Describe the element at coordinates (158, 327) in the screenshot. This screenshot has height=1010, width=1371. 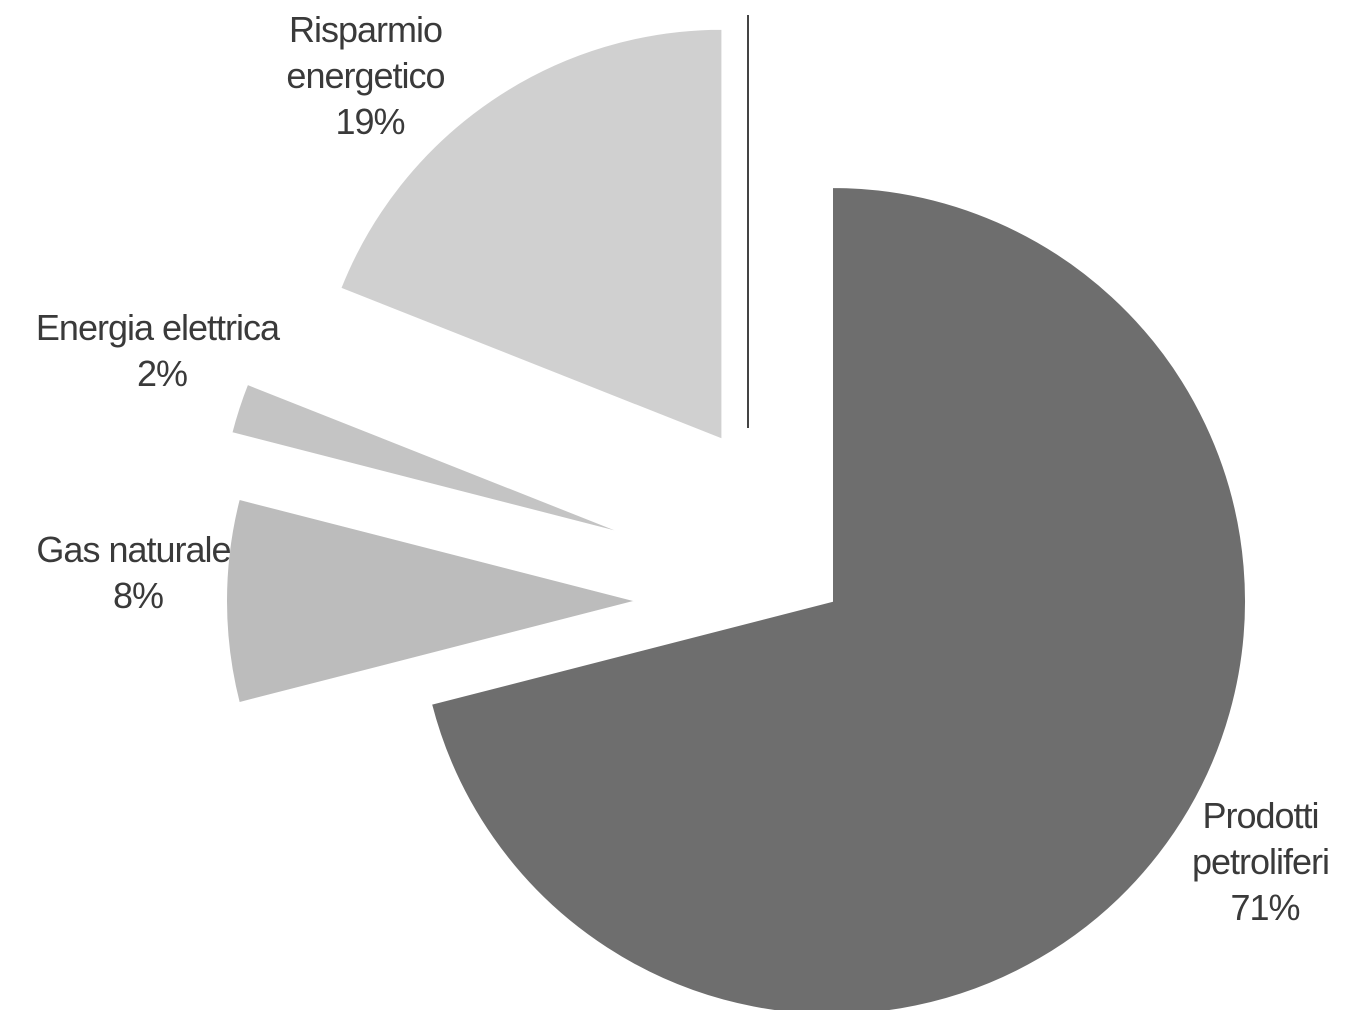
I see `label-energia-line-1: Energia elettrica` at that location.